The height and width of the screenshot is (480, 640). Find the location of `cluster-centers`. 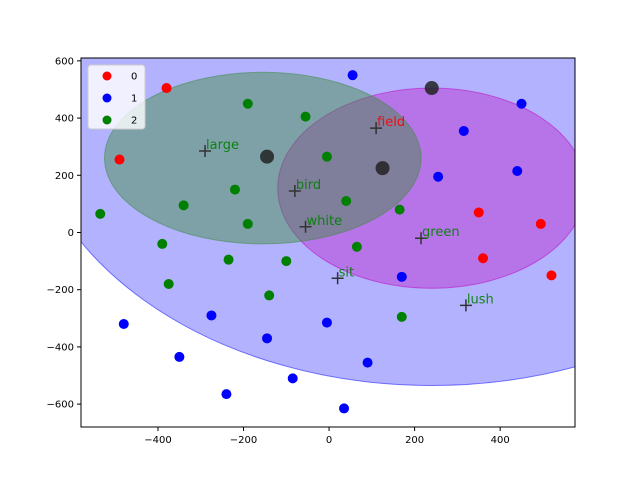

cluster-centers is located at coordinates (349, 128).